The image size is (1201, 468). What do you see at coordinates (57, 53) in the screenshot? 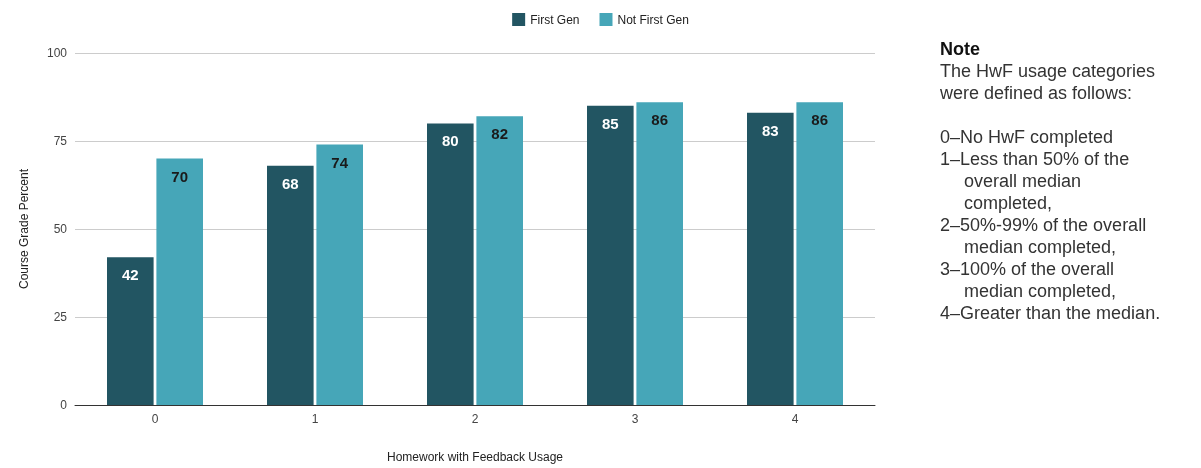
I see `y-tick-label: 100` at bounding box center [57, 53].